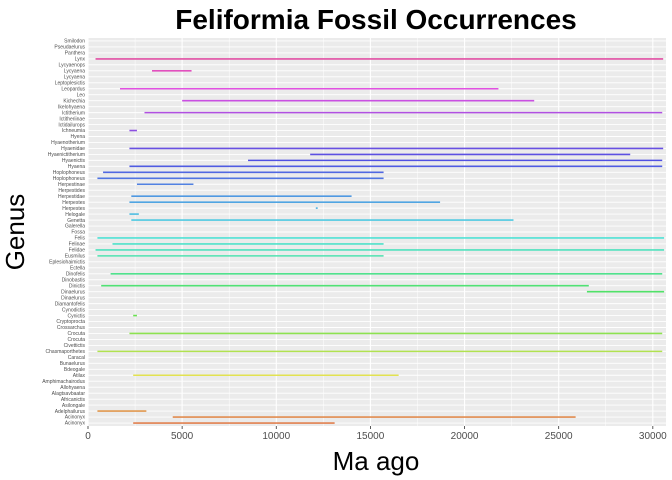 The image size is (672, 480). I want to click on y-tick-label: Africanictis, so click(73, 400).